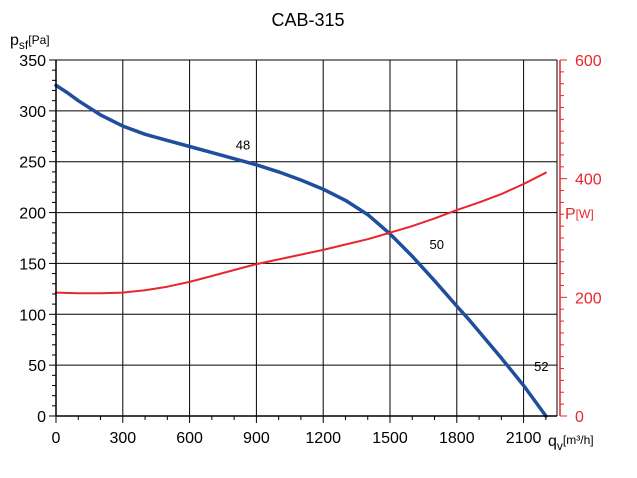 This screenshot has height=478, width=637. What do you see at coordinates (32, 315) in the screenshot?
I see `y-left-tick-label: 100` at bounding box center [32, 315].